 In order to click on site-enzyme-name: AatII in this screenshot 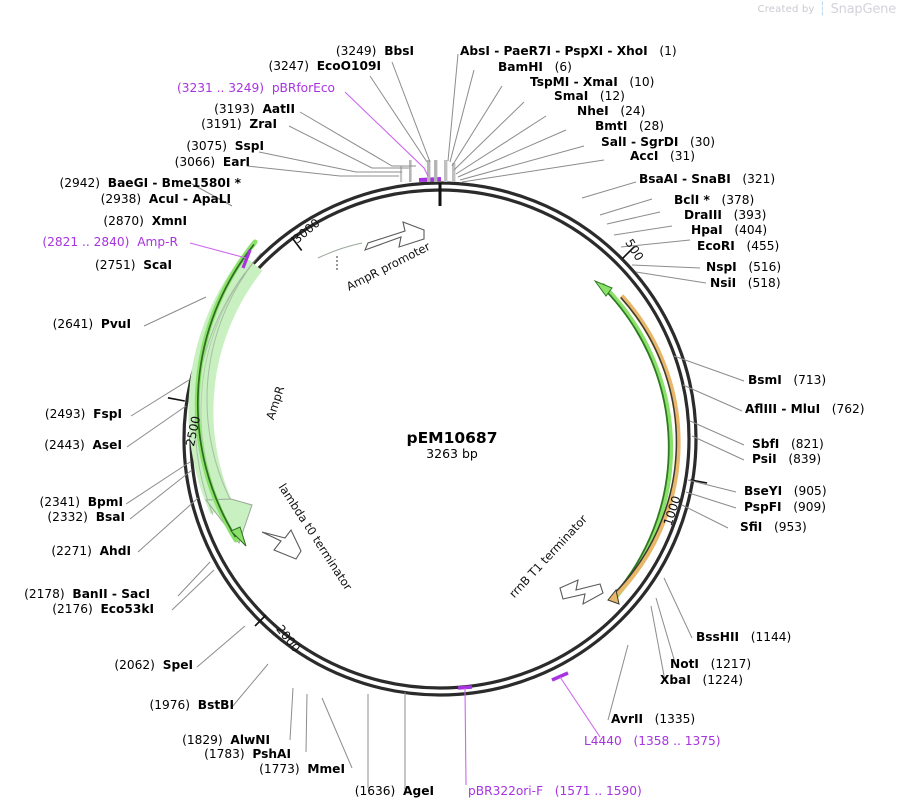, I will do `click(278, 109)`.